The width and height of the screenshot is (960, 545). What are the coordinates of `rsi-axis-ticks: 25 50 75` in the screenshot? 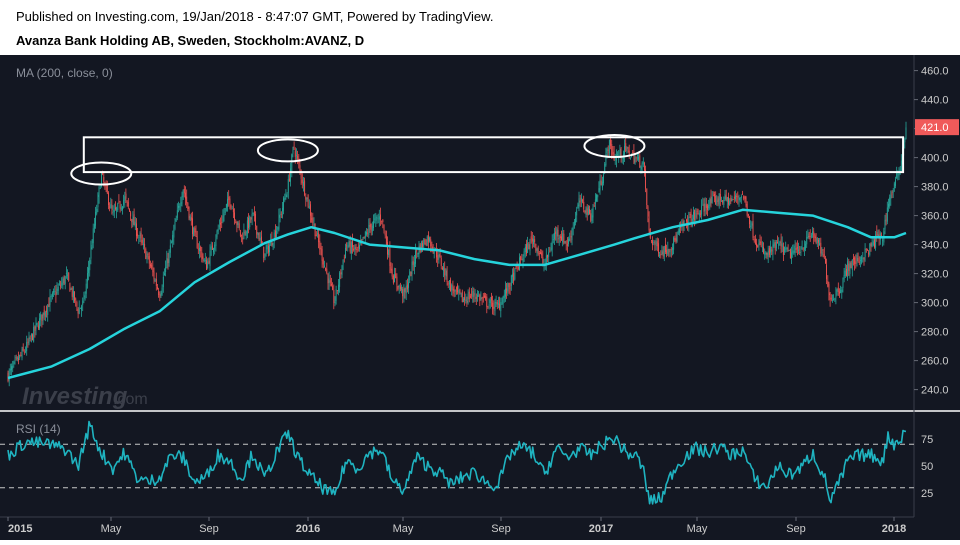 It's located at (927, 467).